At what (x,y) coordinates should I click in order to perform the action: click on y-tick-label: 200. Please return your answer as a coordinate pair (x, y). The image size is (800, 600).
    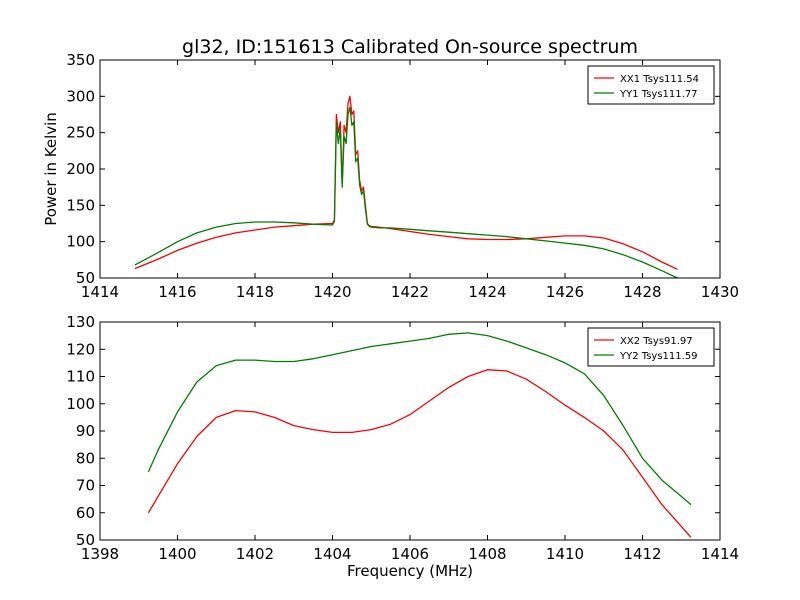
    Looking at the image, I should click on (80, 169).